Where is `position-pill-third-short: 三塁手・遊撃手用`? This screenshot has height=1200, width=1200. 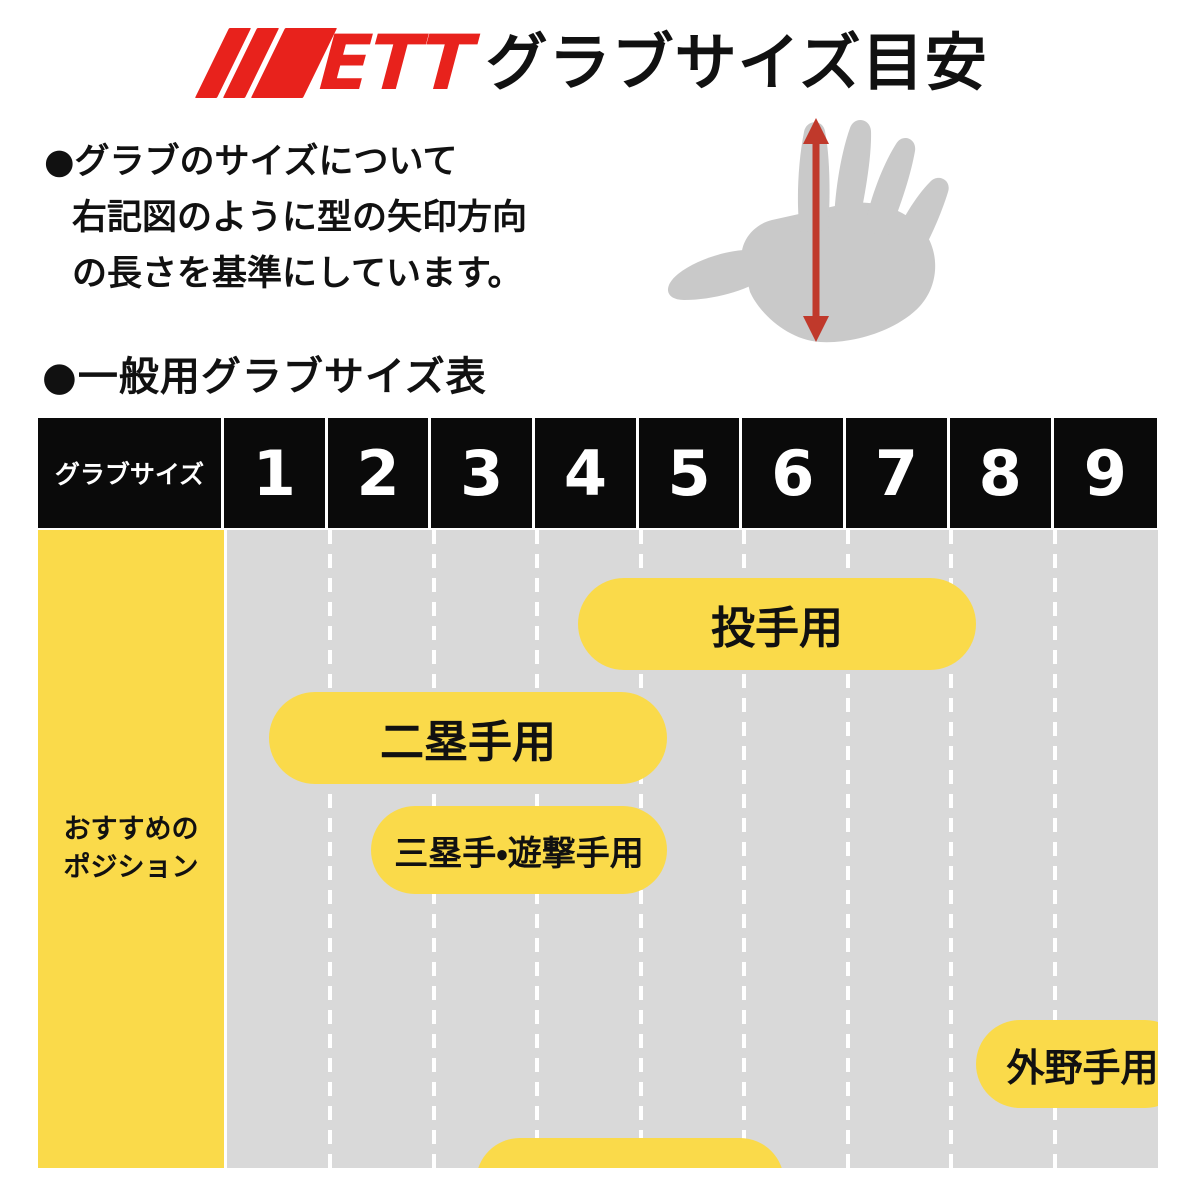
position-pill-third-short: 三塁手・遊撃手用 is located at coordinates (519, 850).